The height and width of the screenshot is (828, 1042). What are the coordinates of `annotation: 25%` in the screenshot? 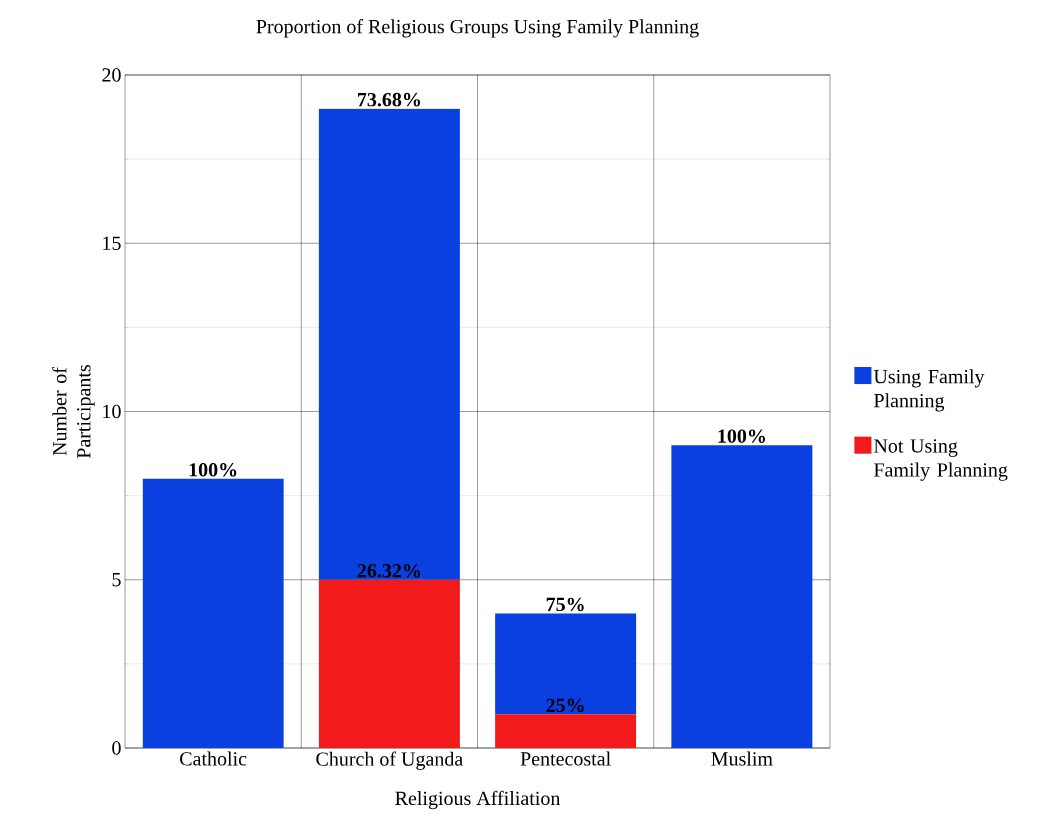 It's located at (565, 705).